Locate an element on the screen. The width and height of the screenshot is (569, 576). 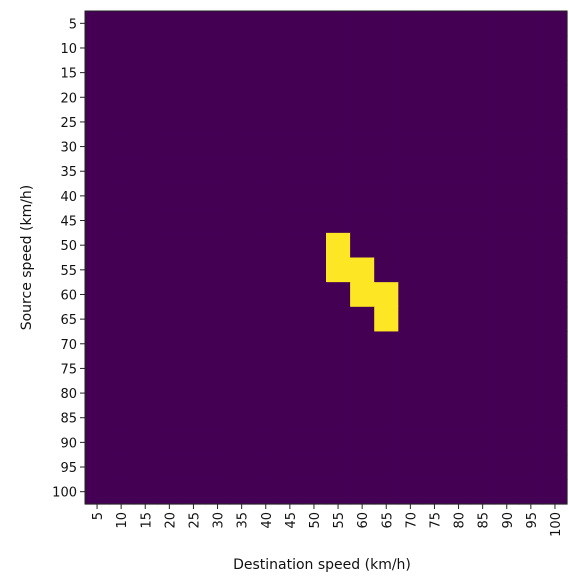
y-tick-label: 65 is located at coordinates (68, 320).